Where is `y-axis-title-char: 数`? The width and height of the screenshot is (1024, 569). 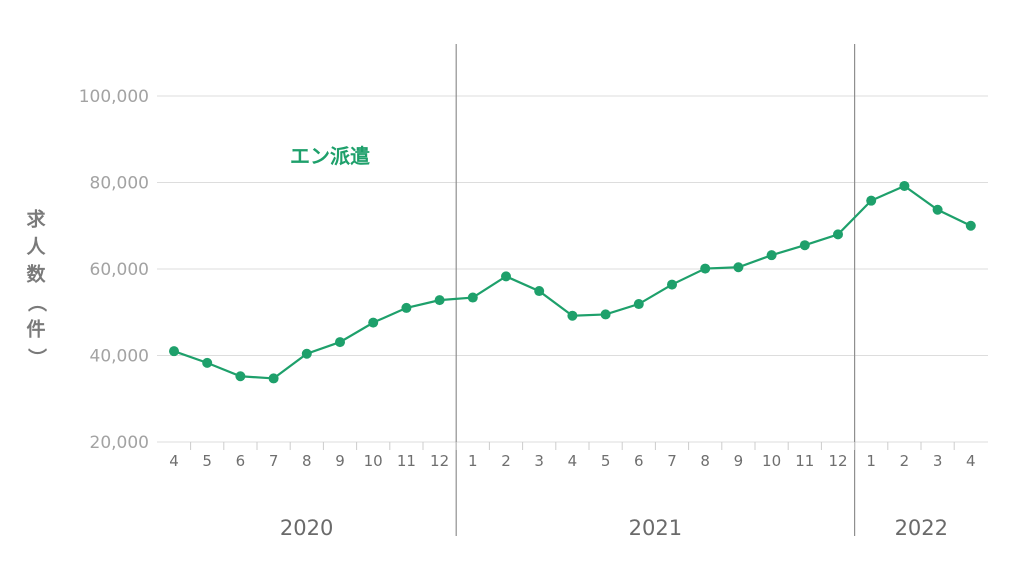 y-axis-title-char: 数 is located at coordinates (36, 274).